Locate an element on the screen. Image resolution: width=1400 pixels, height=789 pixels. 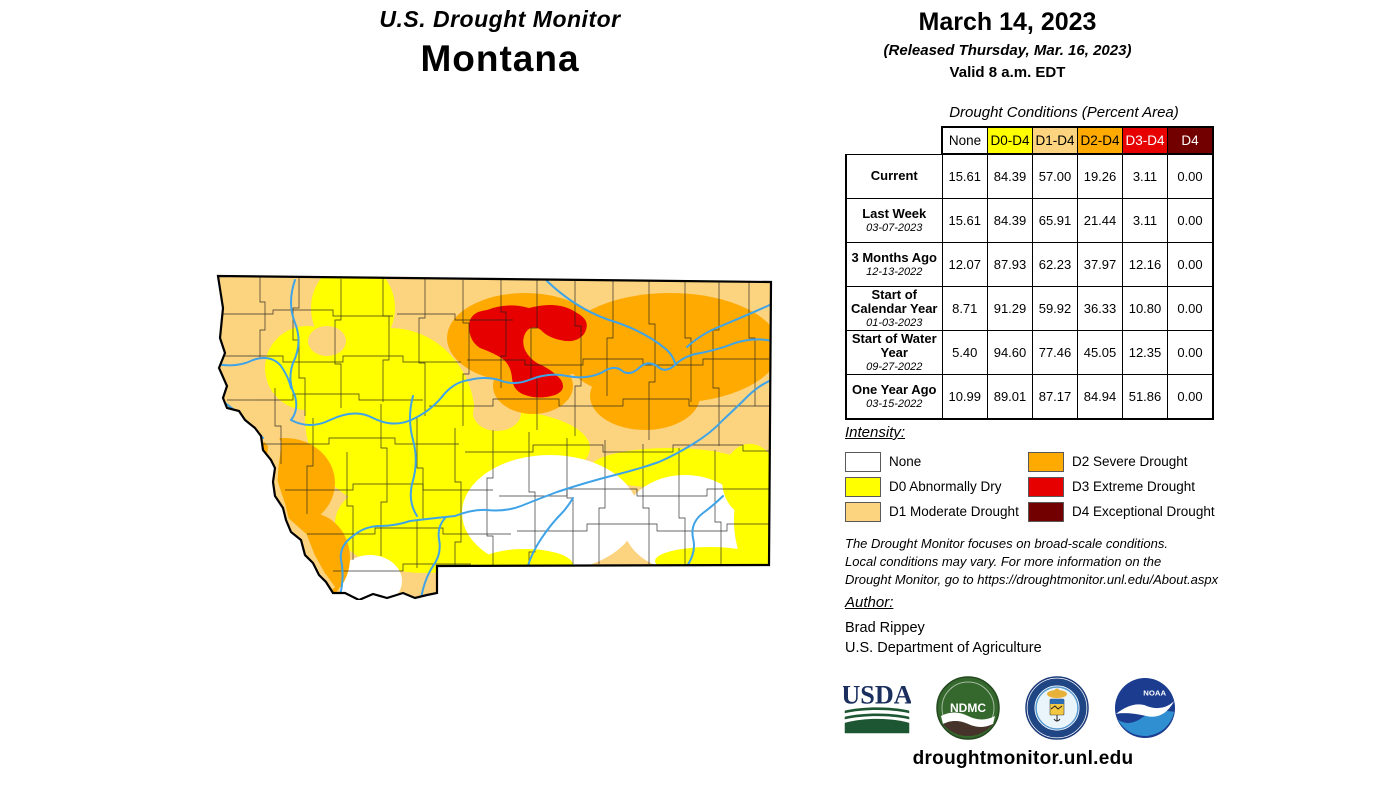
commerce-logo is located at coordinates (1057, 708).